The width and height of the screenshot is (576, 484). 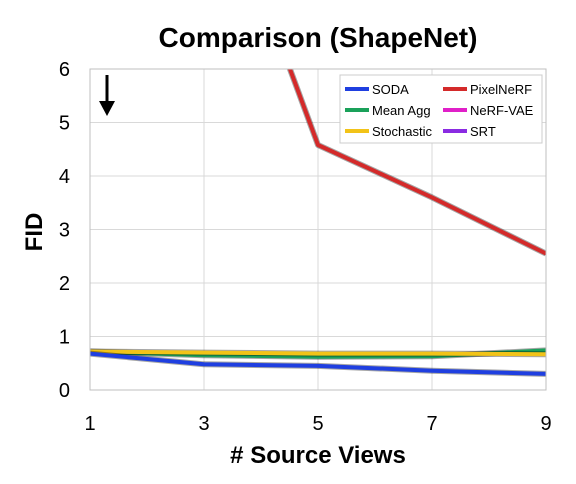 What do you see at coordinates (64, 177) in the screenshot?
I see `y-tick-label: 4` at bounding box center [64, 177].